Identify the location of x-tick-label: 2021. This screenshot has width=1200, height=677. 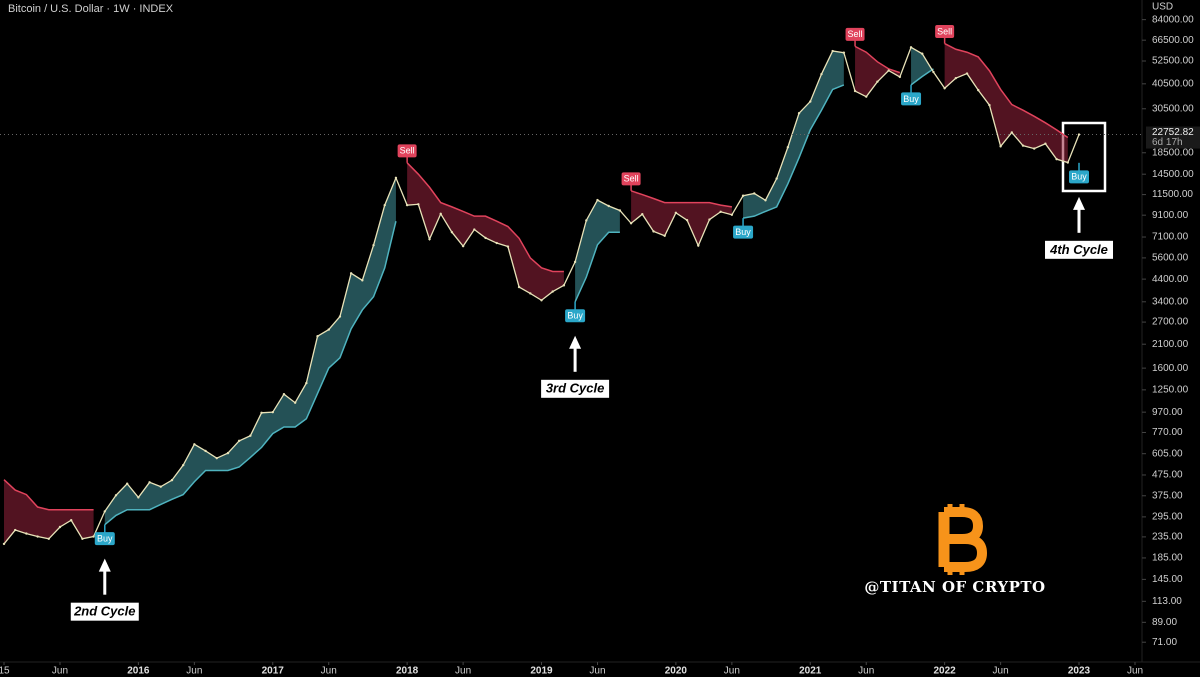
(810, 671).